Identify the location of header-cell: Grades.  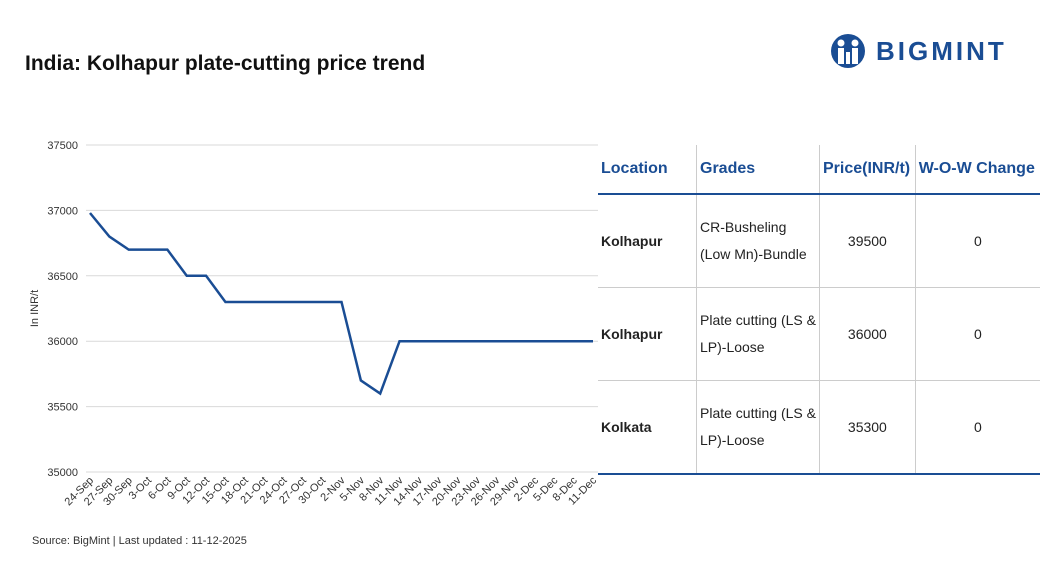
(758, 170).